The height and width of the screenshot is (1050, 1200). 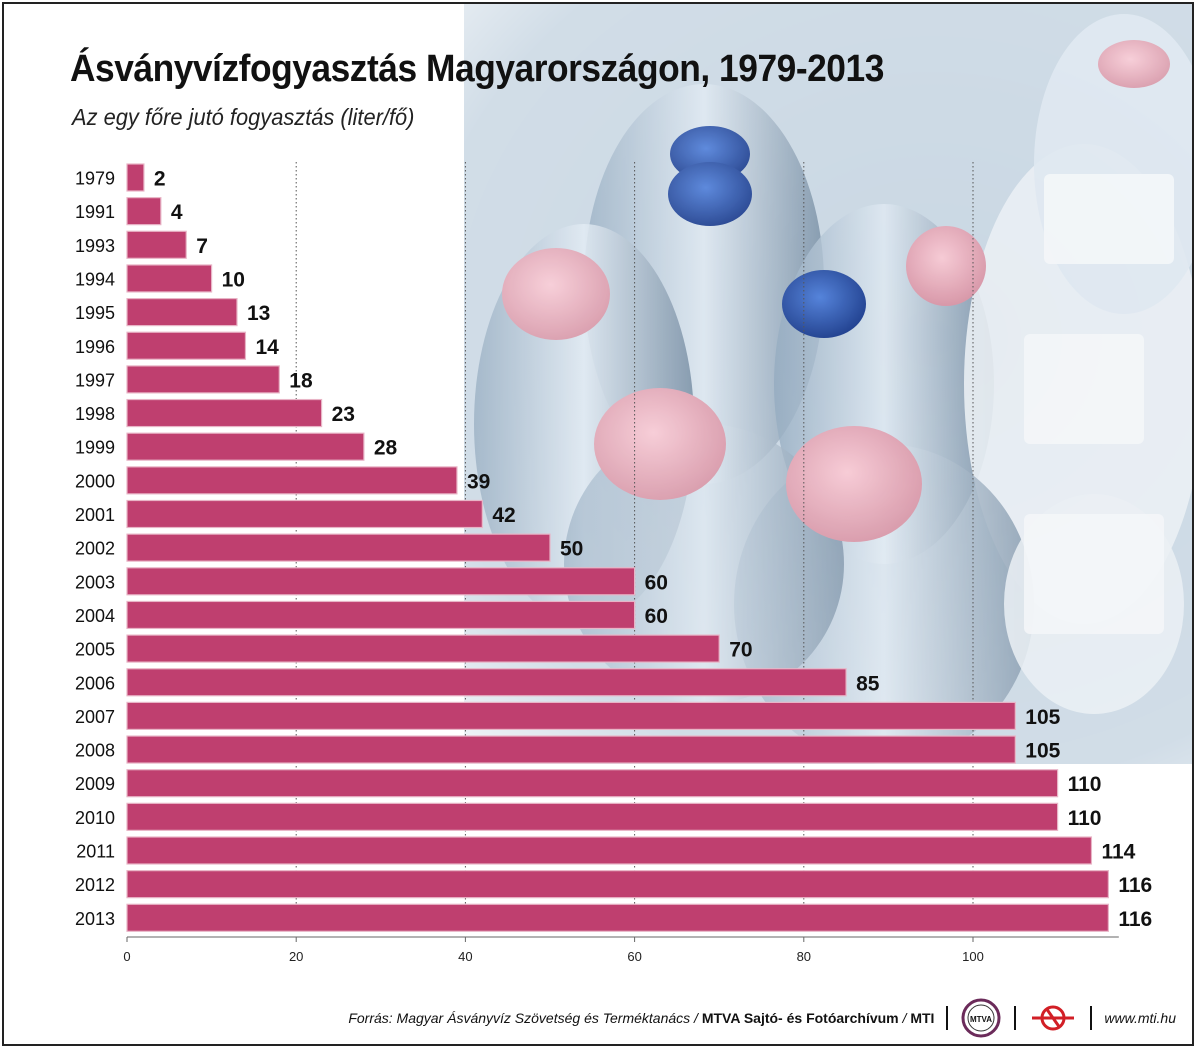 What do you see at coordinates (904, 1018) in the screenshot?
I see `source-suffix: /` at bounding box center [904, 1018].